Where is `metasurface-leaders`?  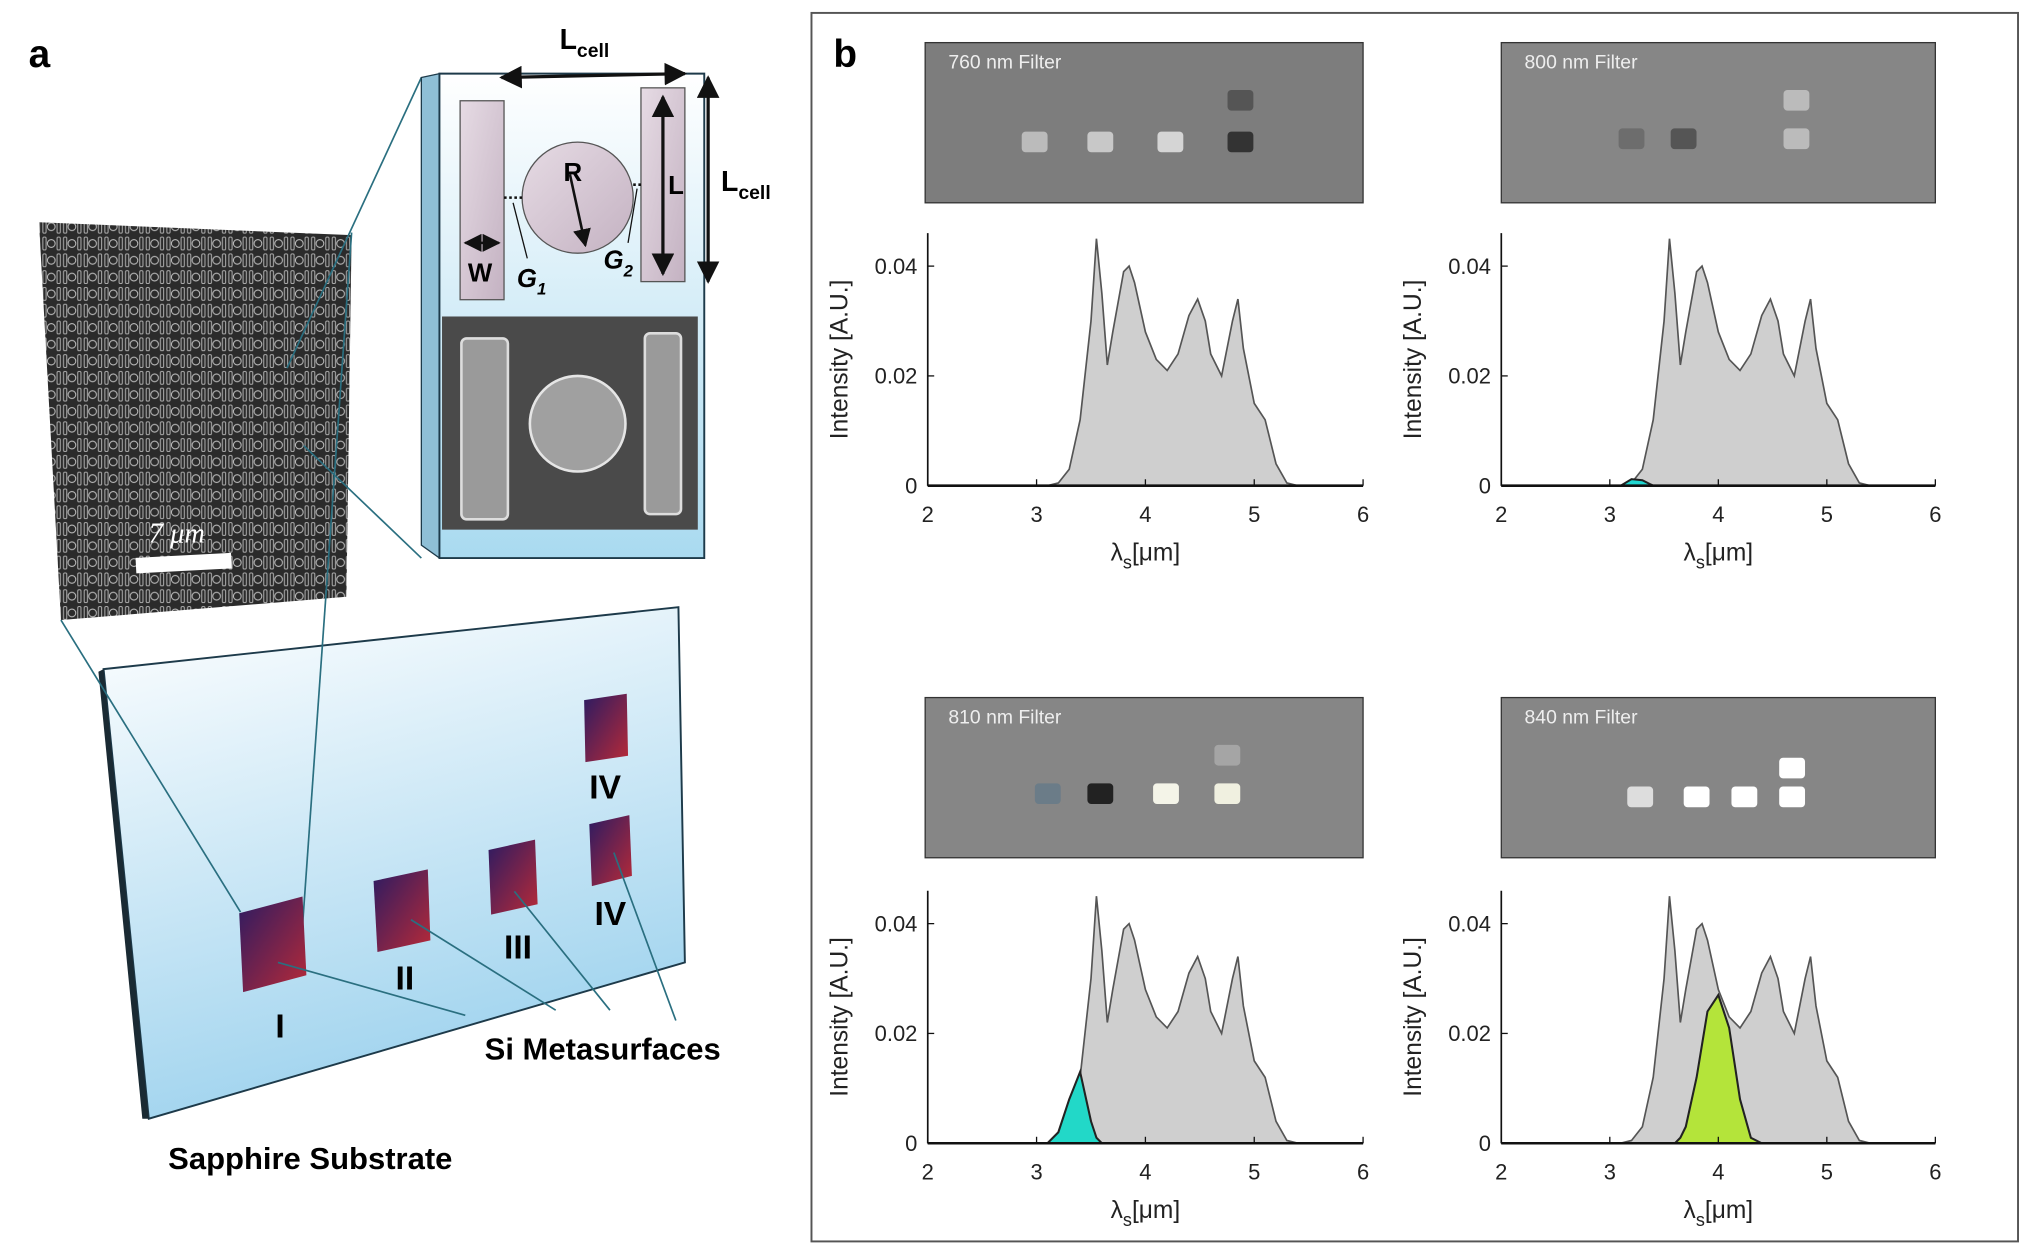 metasurface-leaders is located at coordinates (477, 936).